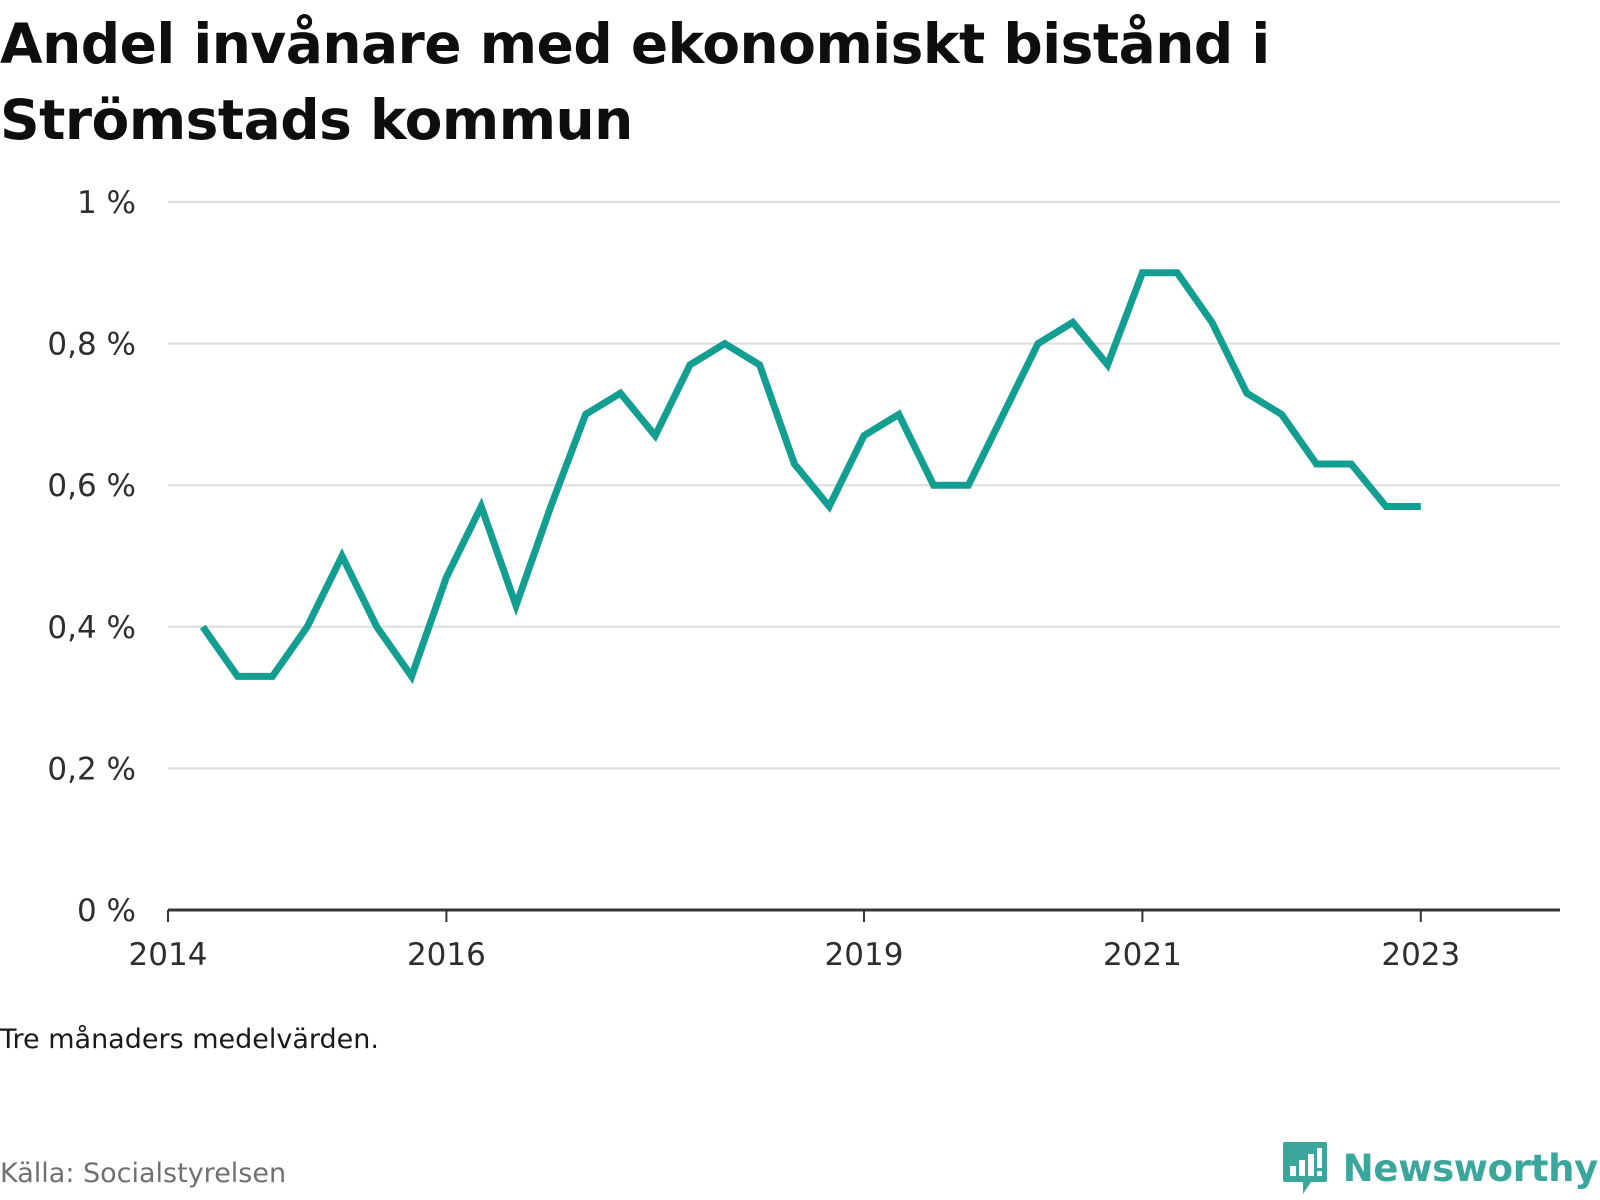 This screenshot has width=1600, height=1200. What do you see at coordinates (91, 628) in the screenshot?
I see `y-tick-label: 0,4 %` at bounding box center [91, 628].